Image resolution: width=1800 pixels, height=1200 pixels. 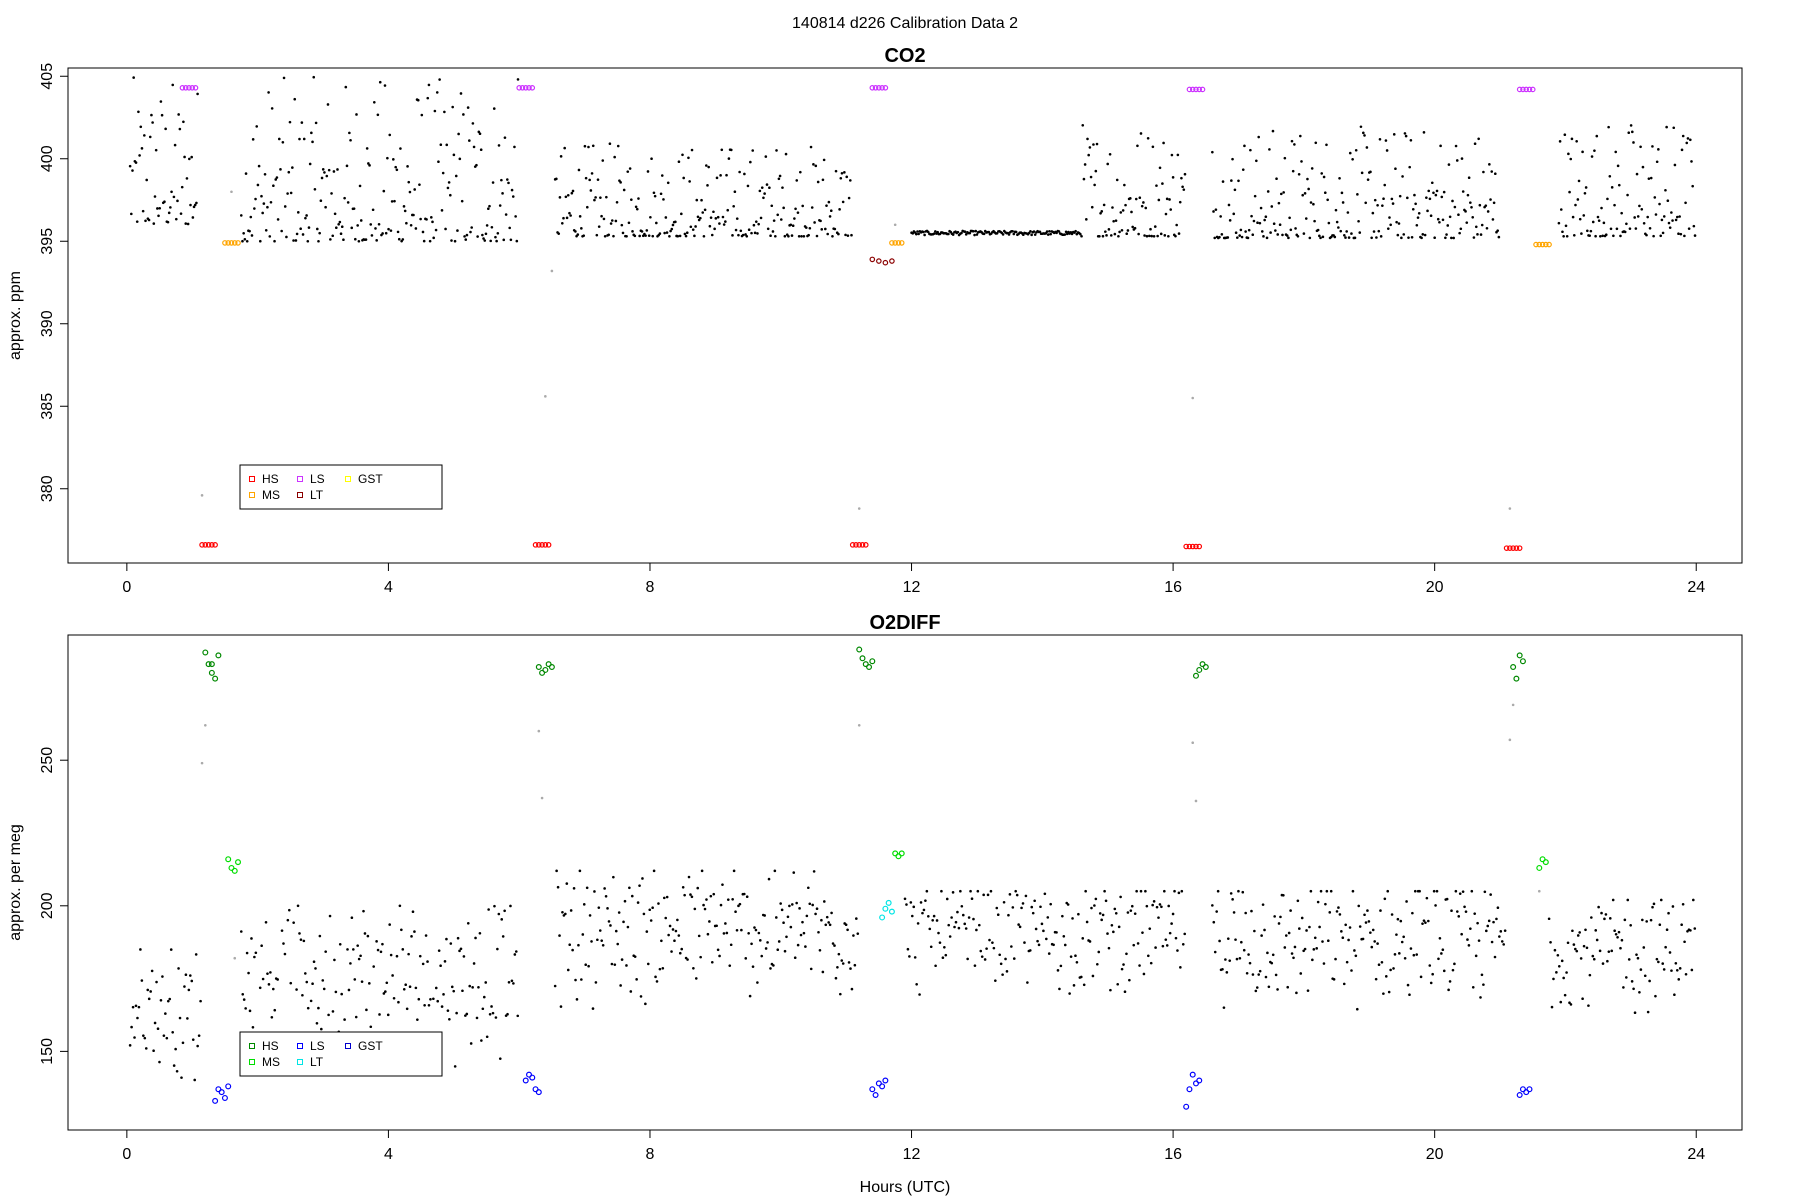 What do you see at coordinates (300, 479) in the screenshot?
I see `legend-swatch-ls` at bounding box center [300, 479].